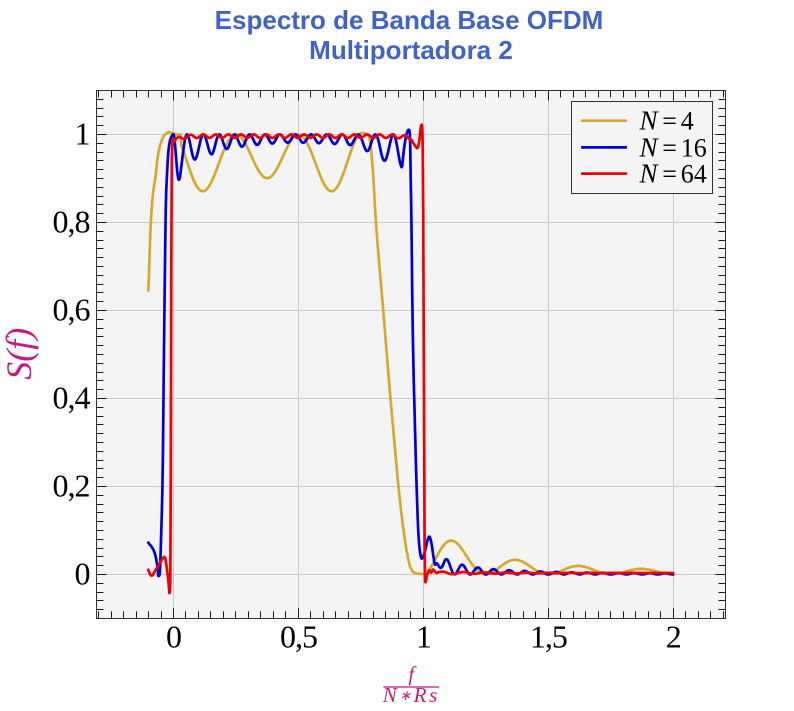 The image size is (794, 711). Describe the element at coordinates (548, 637) in the screenshot. I see `svg-text: 1,5` at that location.